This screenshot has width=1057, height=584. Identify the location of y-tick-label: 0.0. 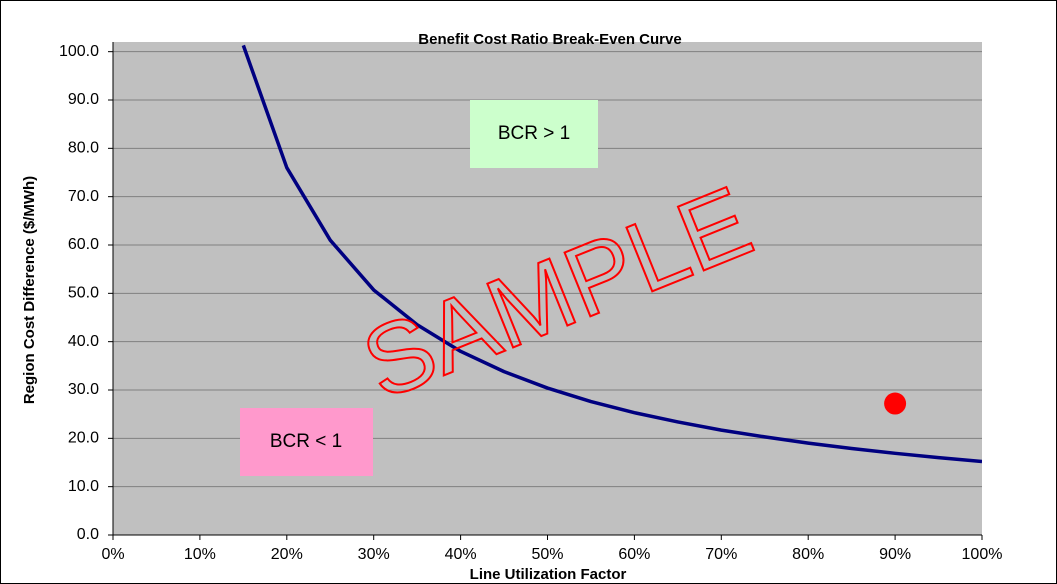
(88, 534).